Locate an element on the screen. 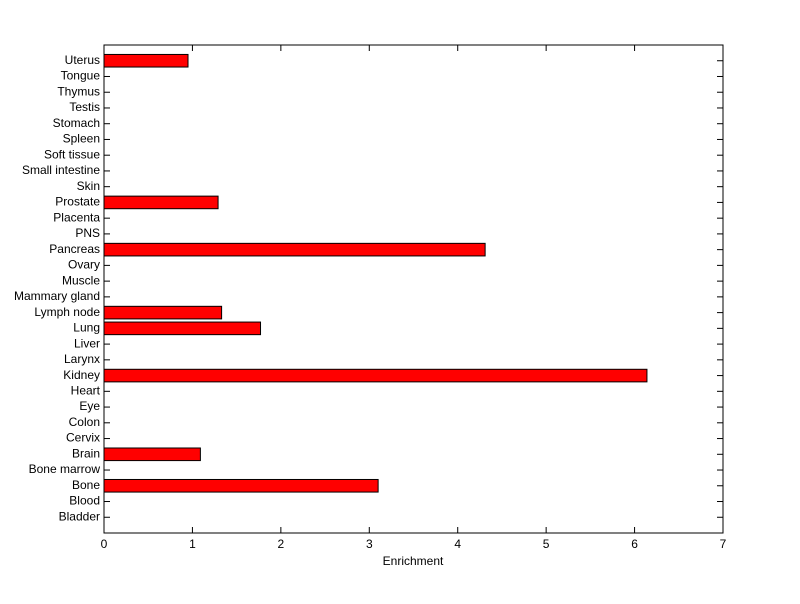 The height and width of the screenshot is (604, 800). y-tick-label: Liver is located at coordinates (87, 343).